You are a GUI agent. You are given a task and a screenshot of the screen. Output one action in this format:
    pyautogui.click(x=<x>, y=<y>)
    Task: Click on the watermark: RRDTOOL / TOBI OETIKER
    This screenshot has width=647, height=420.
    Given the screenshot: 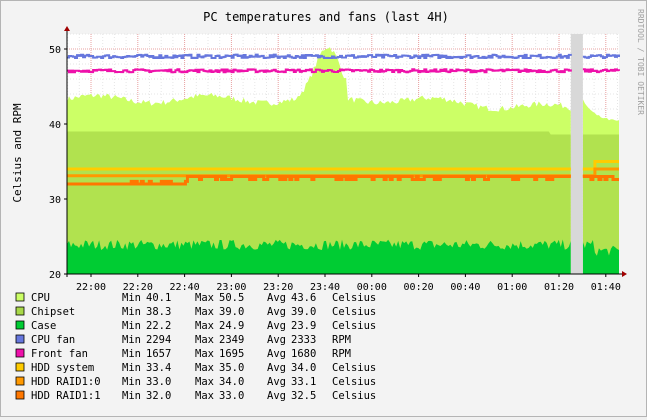 What is the action you would take?
    pyautogui.click(x=640, y=62)
    